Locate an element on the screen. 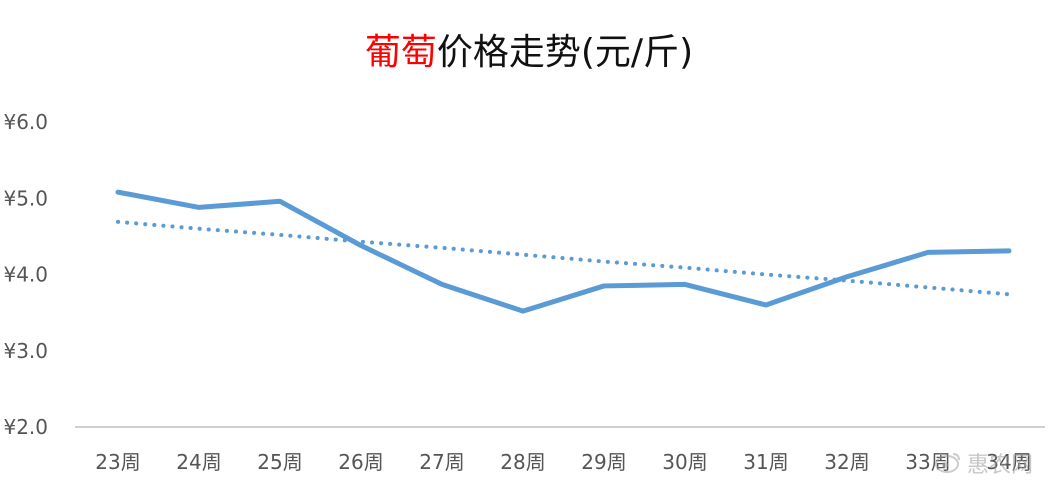 Image resolution: width=1059 pixels, height=487 pixels. y-tick-label: ¥6.0 is located at coordinates (25, 122).